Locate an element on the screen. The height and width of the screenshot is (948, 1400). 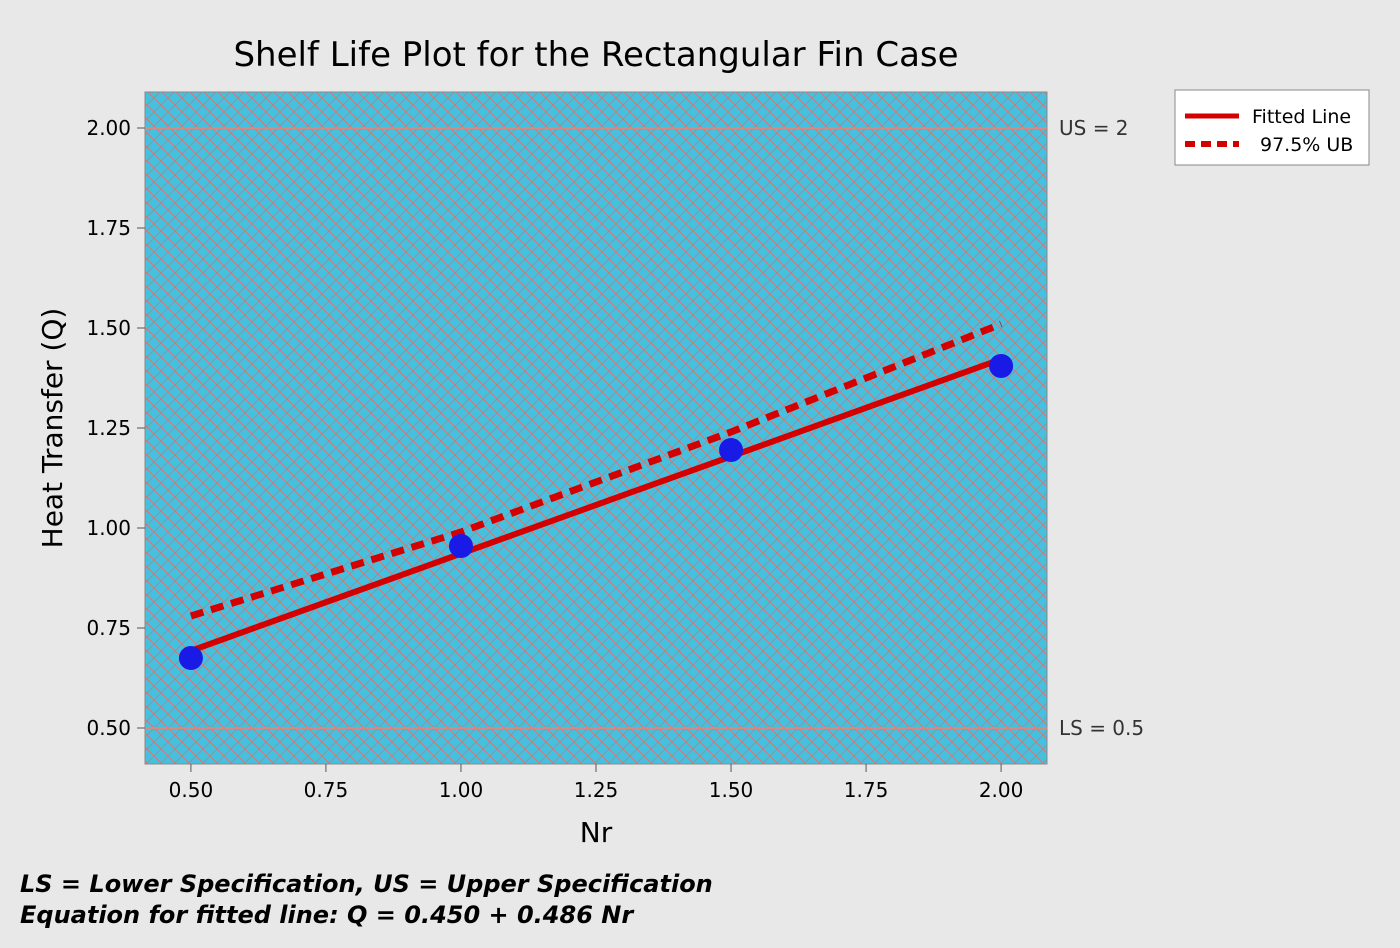
legend: Fitted Line 97.5% UB is located at coordinates (1272, 127).